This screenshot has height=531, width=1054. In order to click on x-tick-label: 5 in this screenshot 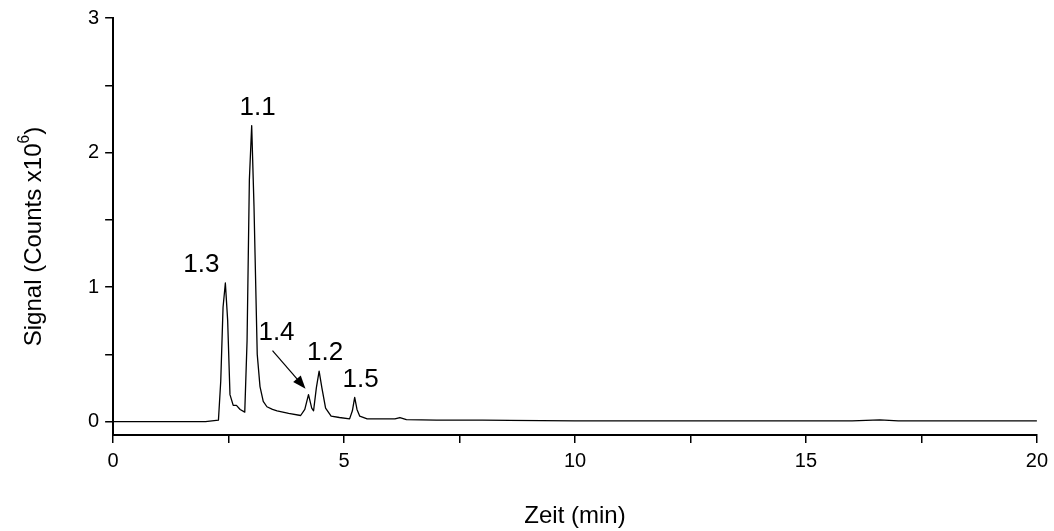, I will do `click(344, 459)`.